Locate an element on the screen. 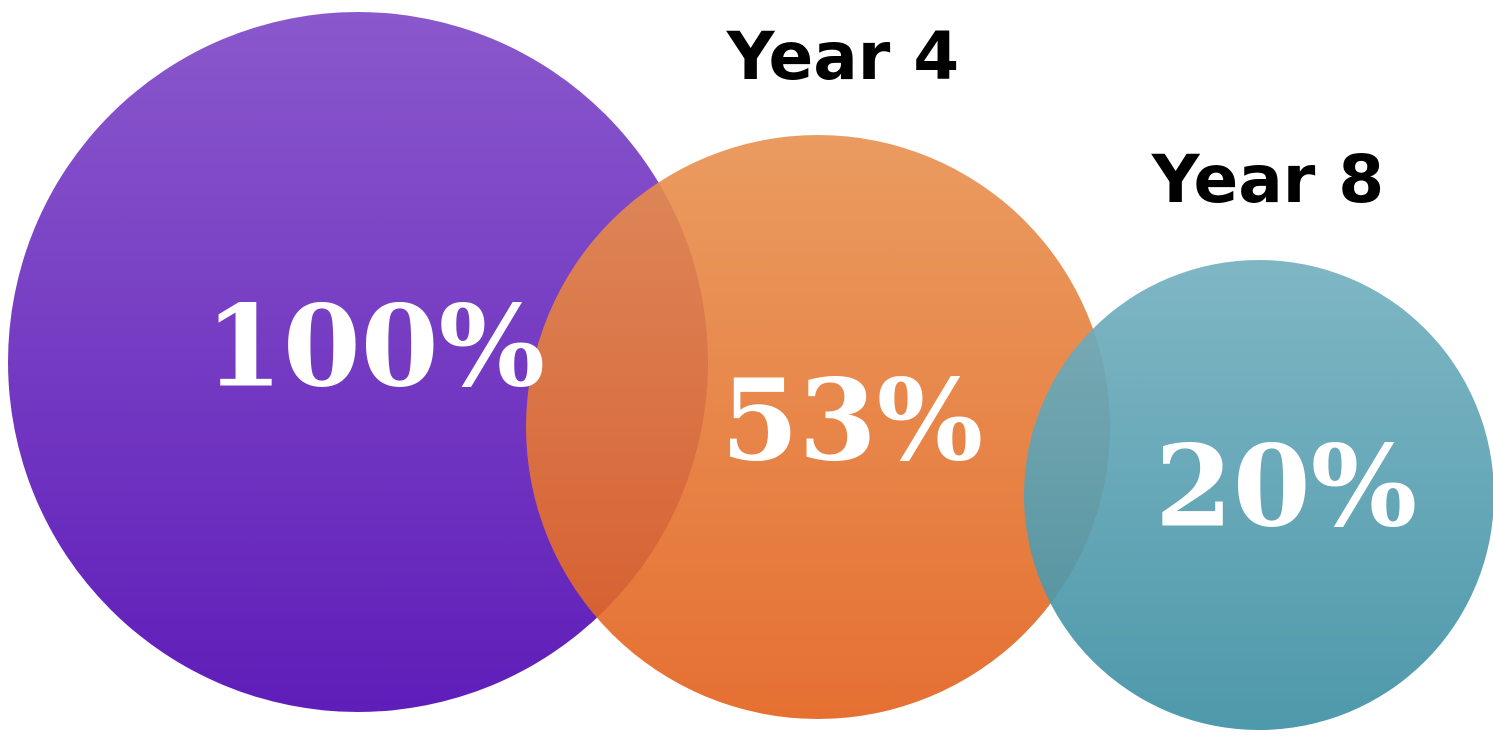 This screenshot has height=736, width=1493. bubble-value-label: 53% is located at coordinates (852, 420).